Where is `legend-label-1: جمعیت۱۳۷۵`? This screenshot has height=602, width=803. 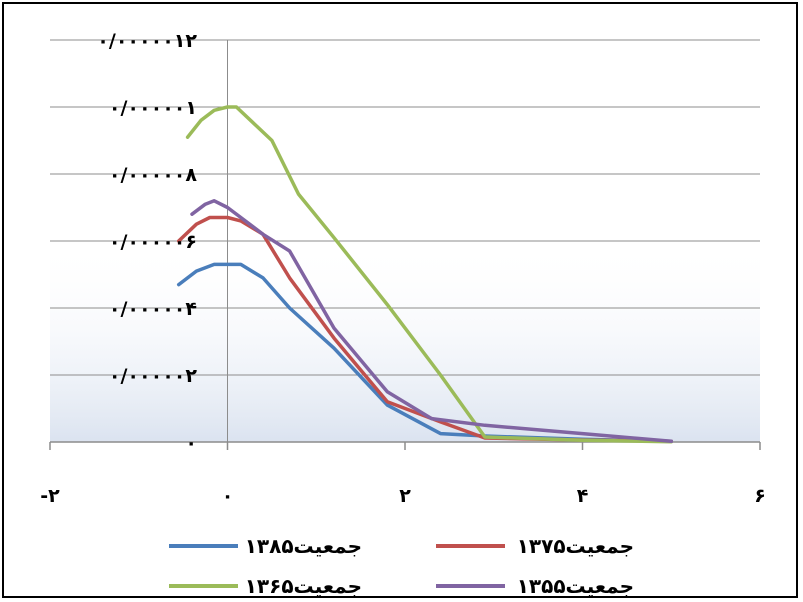 legend-label-1: جمعیت۱۳۷۵ is located at coordinates (575, 546).